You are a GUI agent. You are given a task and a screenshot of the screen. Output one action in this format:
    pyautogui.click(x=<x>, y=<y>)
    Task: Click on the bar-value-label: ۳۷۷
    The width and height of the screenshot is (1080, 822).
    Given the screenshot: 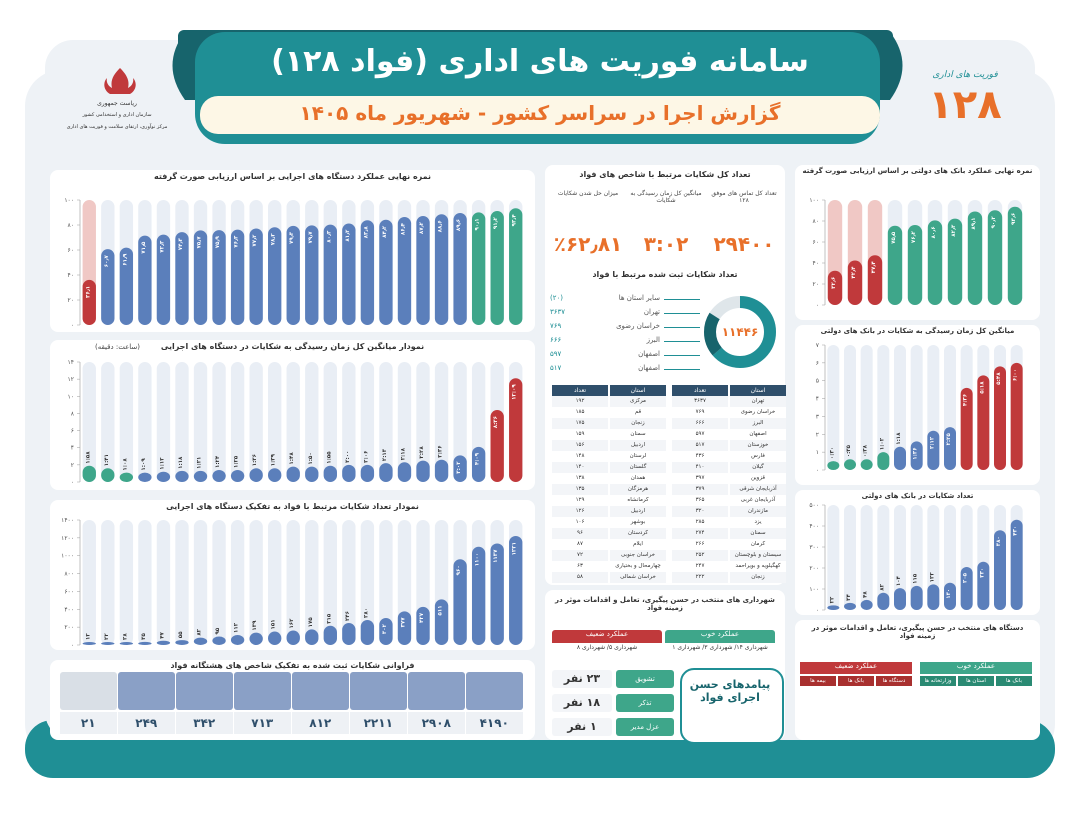 What is the action you would take?
    pyautogui.click(x=403, y=622)
    